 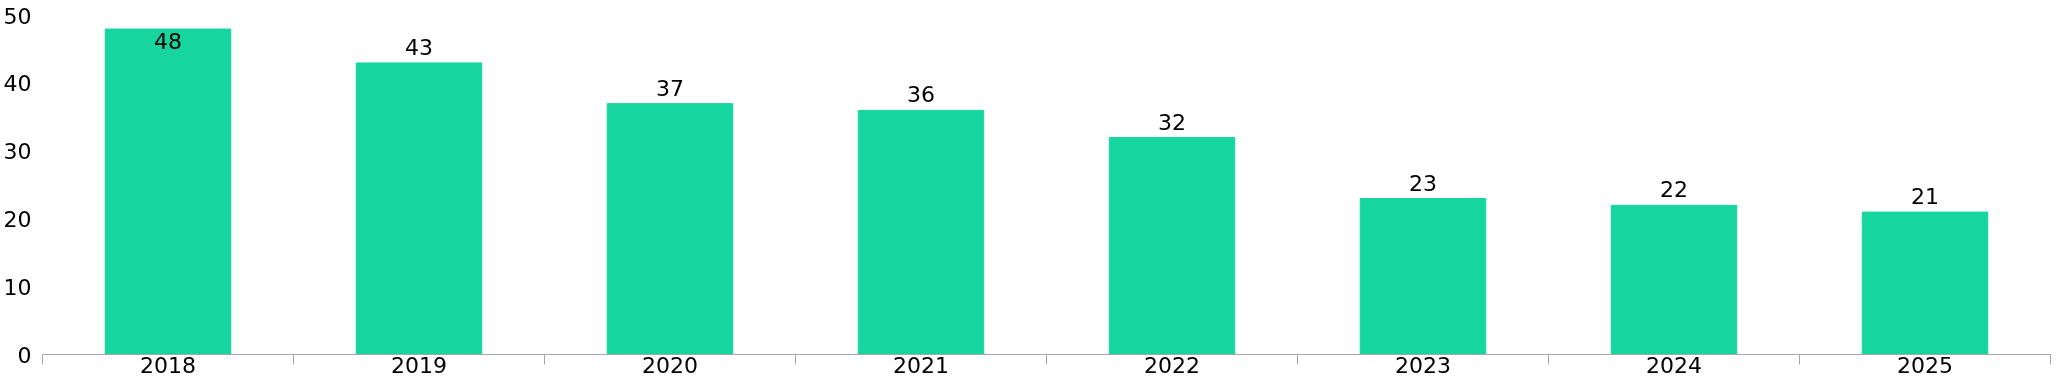 What do you see at coordinates (670, 88) in the screenshot?
I see `data-label: 37` at bounding box center [670, 88].